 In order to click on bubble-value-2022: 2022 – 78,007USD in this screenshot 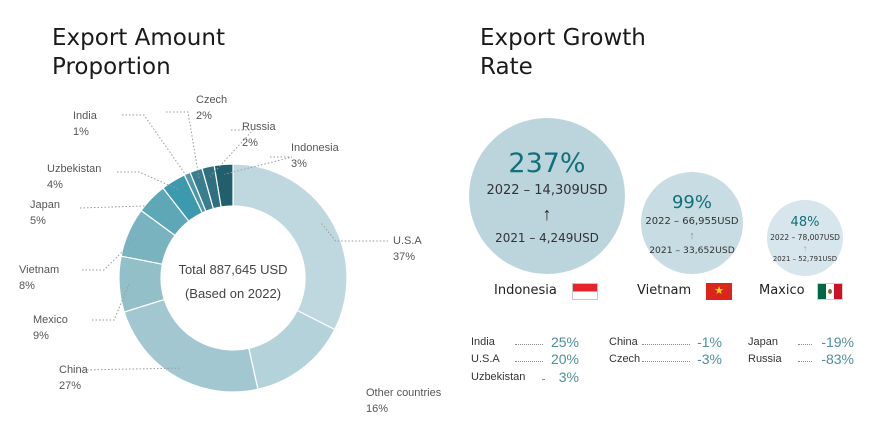, I will do `click(805, 237)`.